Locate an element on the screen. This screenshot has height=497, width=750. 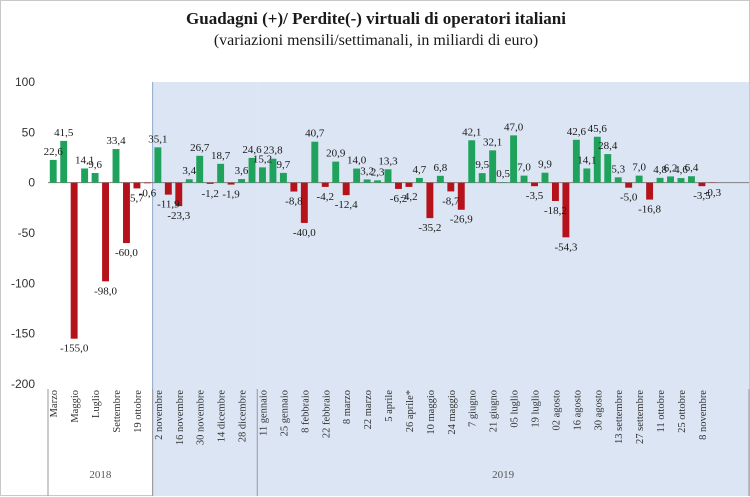
data-label: 41,5 is located at coordinates (64, 133).